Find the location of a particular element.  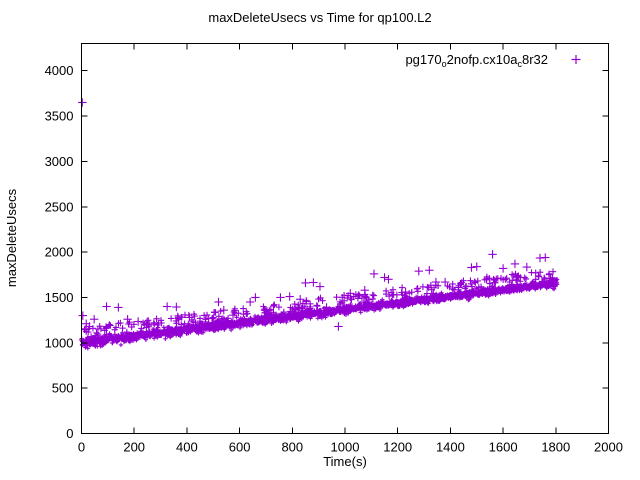

chart-legend: pg170o2nofp.cx10ac8r32 is located at coordinates (493, 60).